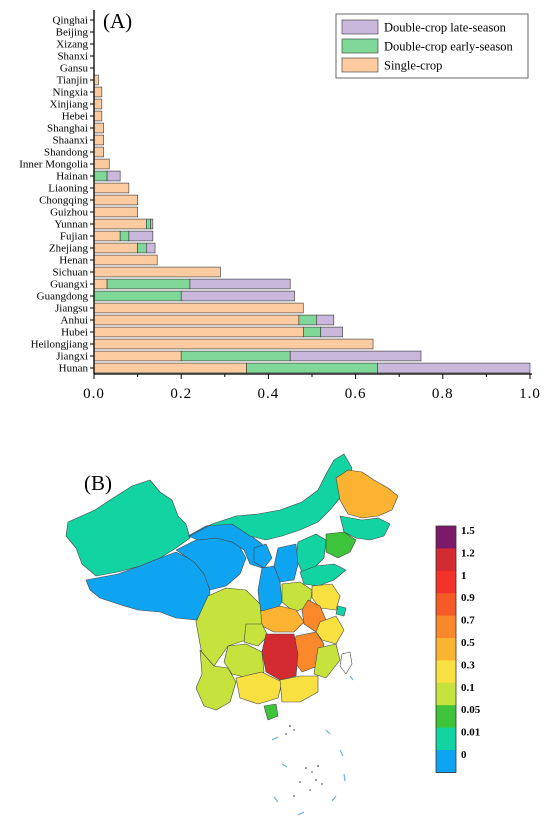  Describe the element at coordinates (74, 237) in the screenshot. I see `category-label: Fujian` at that location.